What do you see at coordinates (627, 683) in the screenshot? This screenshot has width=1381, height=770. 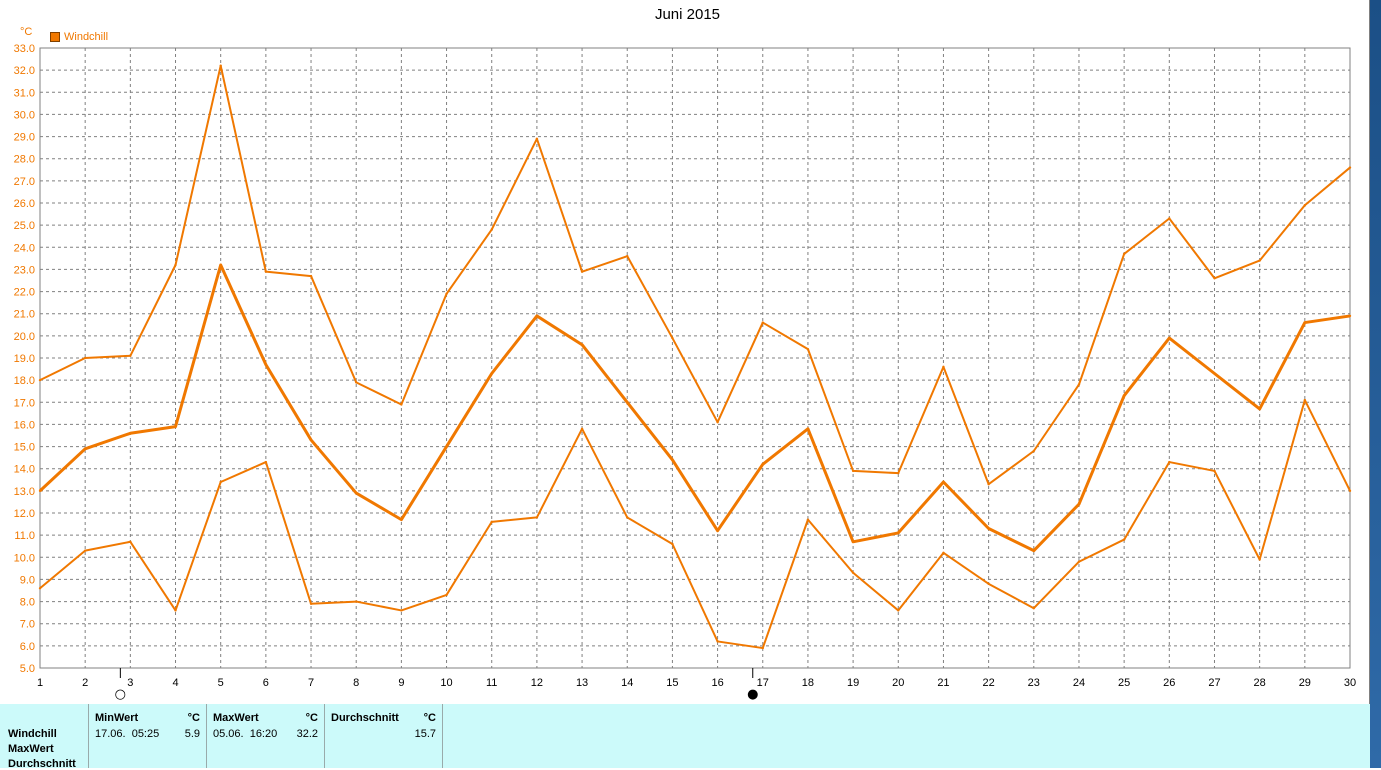 I see `x-tick-label: 14` at bounding box center [627, 683].